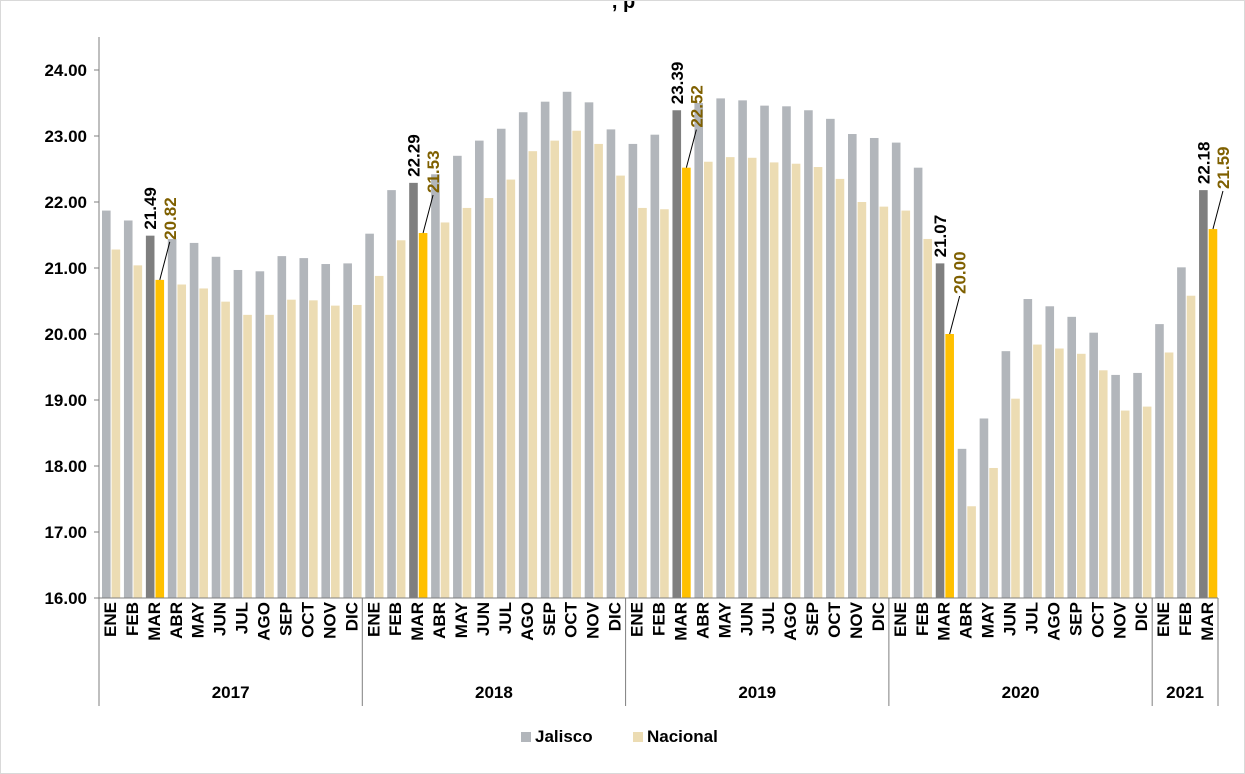 This screenshot has height=774, width=1245. What do you see at coordinates (724, 619) in the screenshot?
I see `x-tick-label: MAY` at bounding box center [724, 619].